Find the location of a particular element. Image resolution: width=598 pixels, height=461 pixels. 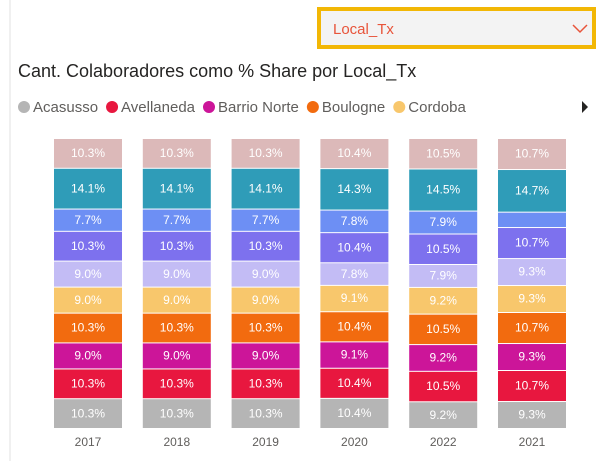

data-label: 14.3% is located at coordinates (354, 189).